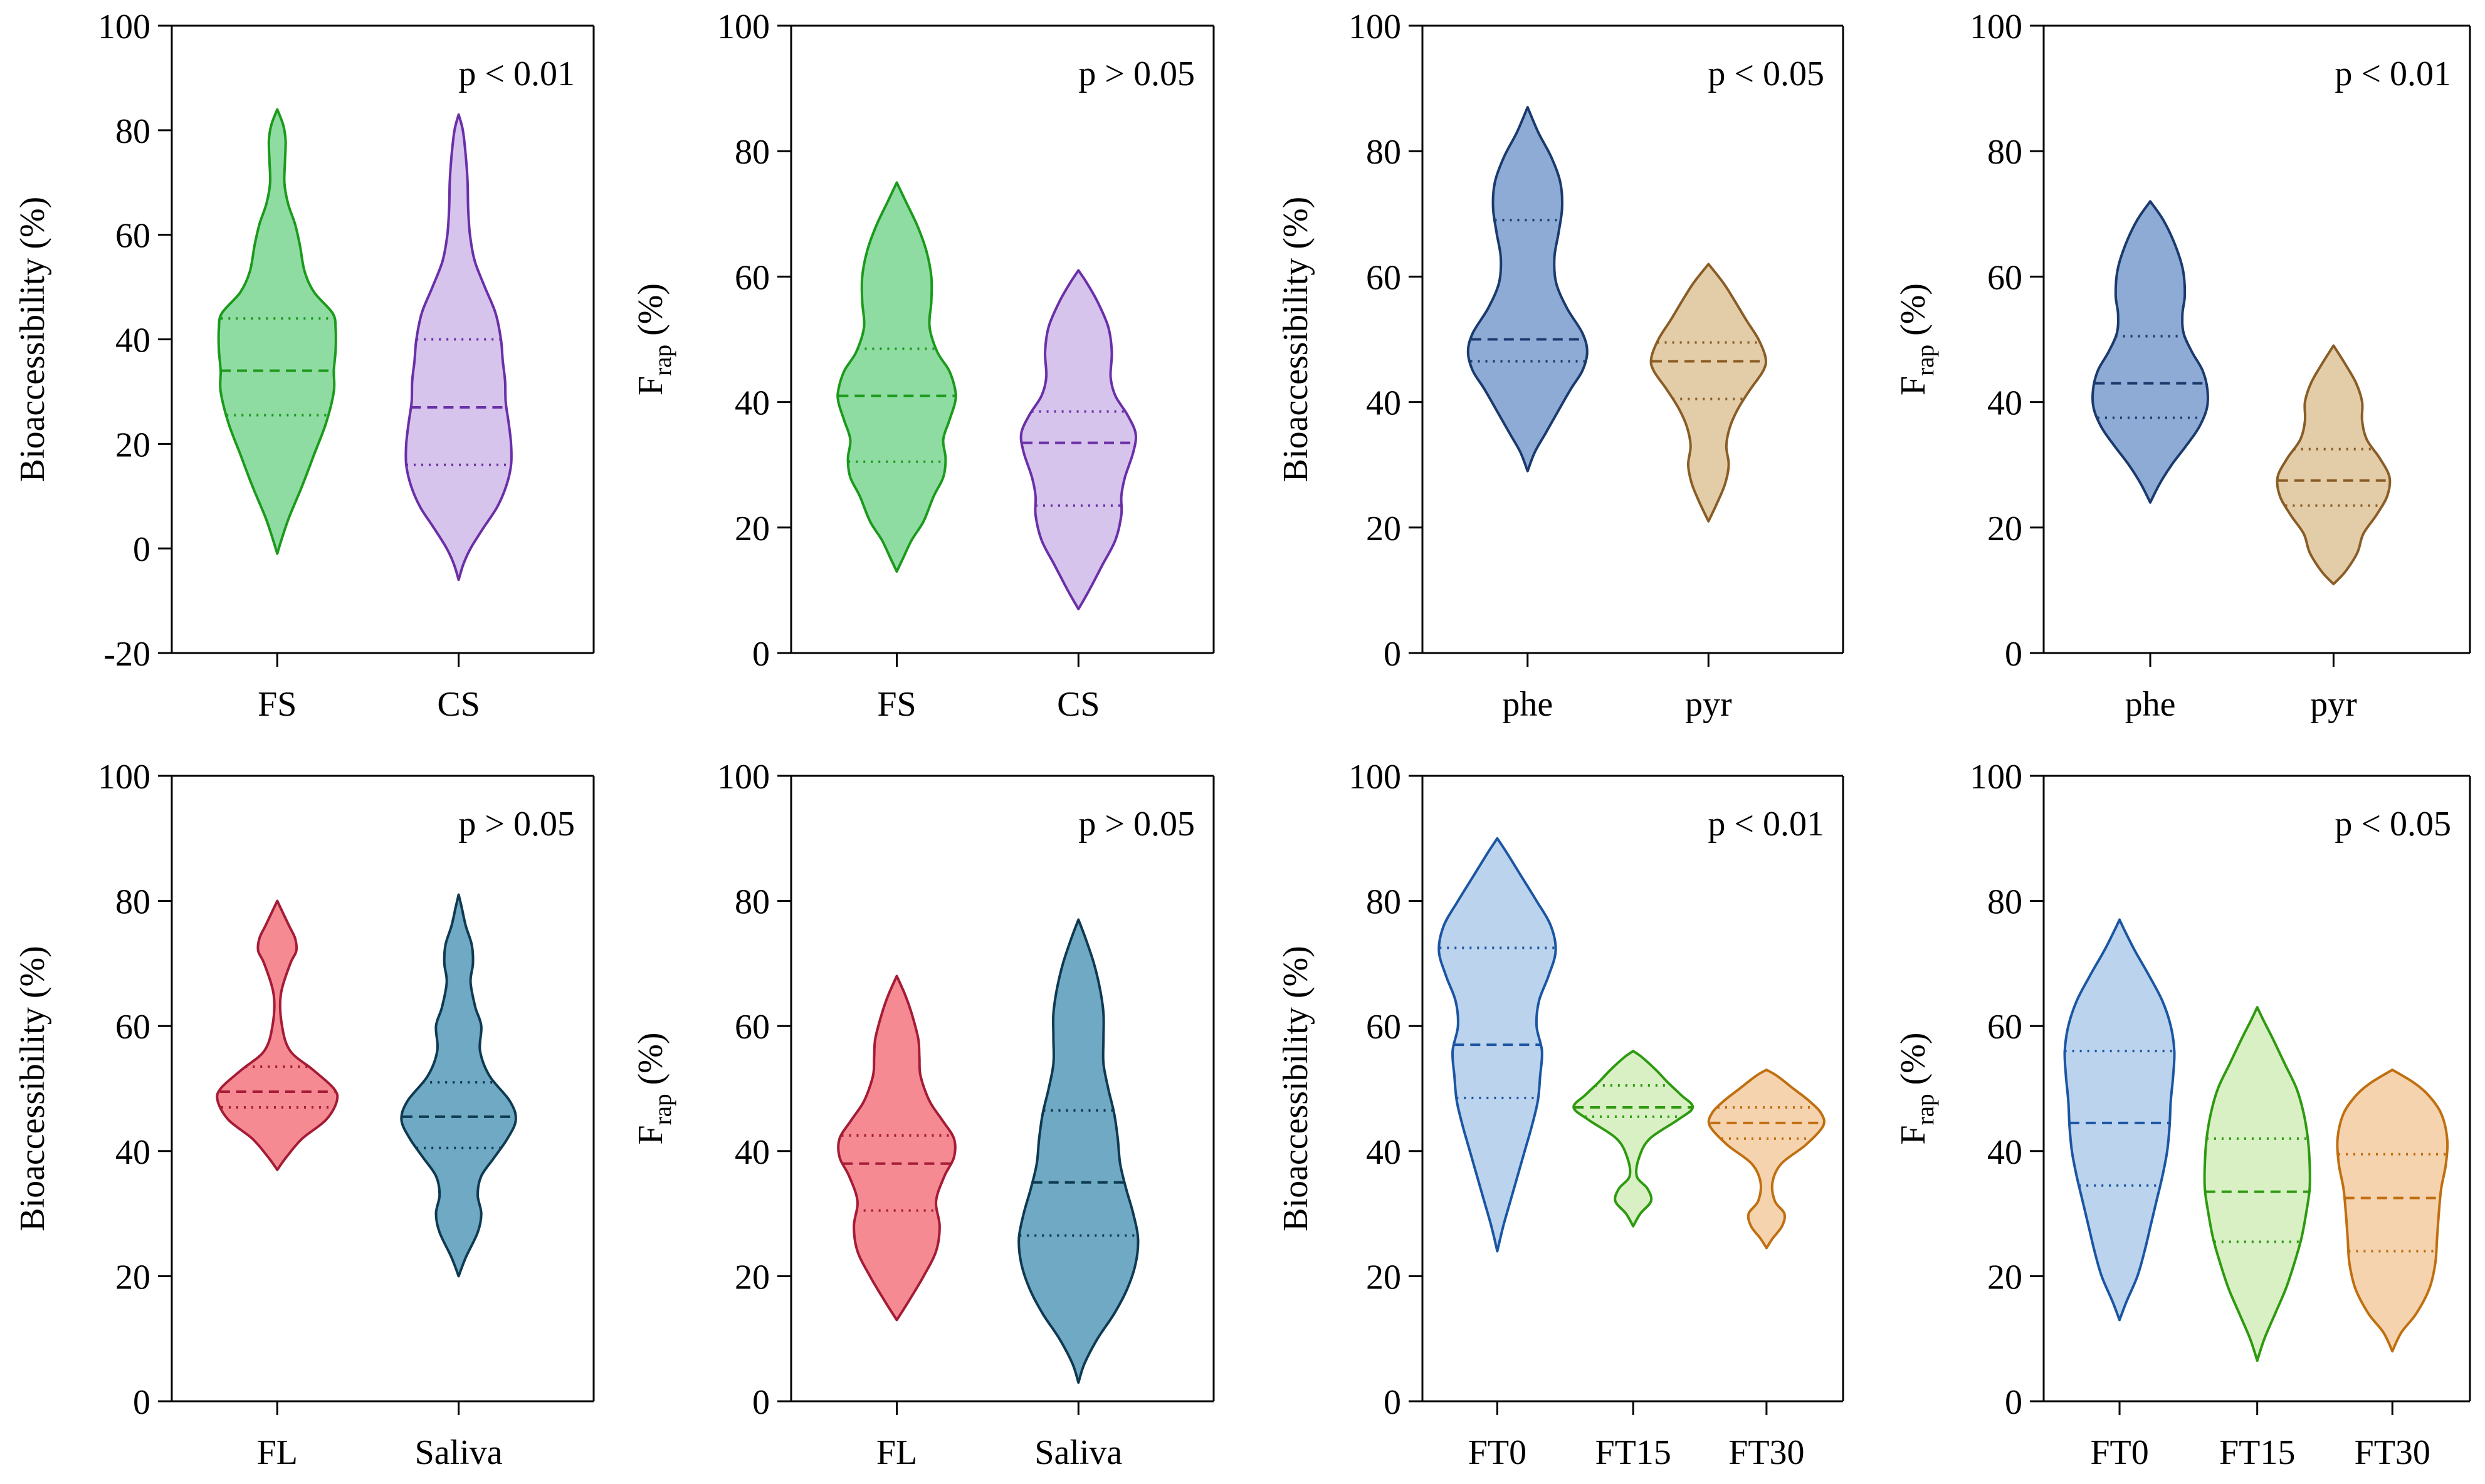 This screenshot has height=1484, width=2485. Describe the element at coordinates (2182, 1115) in the screenshot. I see `chart-panel-8: 0 20 40 60 80 100 Frap (%) p < 0.05 FT0 FT15 FT30` at that location.